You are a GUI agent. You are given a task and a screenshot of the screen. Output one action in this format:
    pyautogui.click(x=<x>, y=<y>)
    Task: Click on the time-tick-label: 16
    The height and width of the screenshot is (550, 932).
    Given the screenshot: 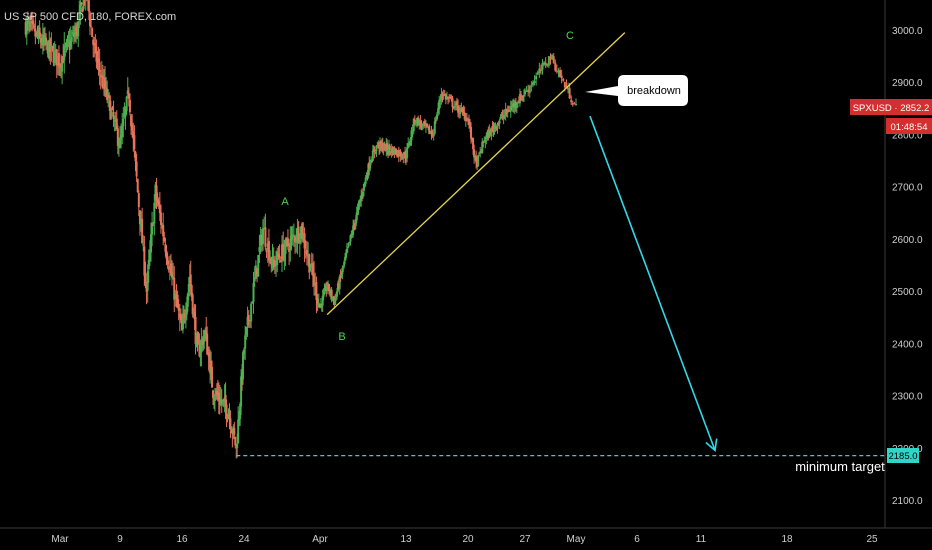 What is the action you would take?
    pyautogui.click(x=182, y=539)
    